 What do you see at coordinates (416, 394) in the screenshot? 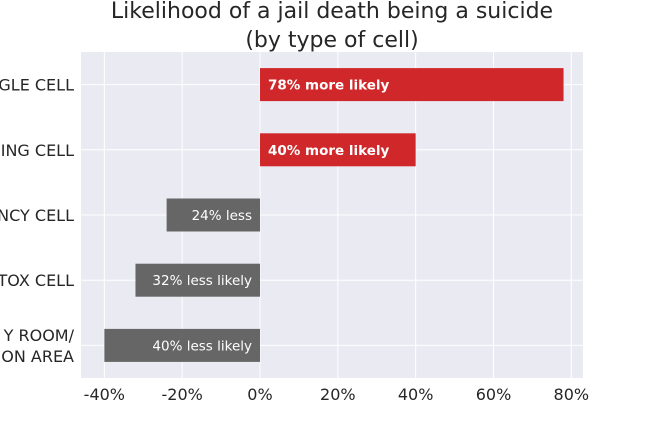
I see `x-tick-label: 40%` at bounding box center [416, 394].